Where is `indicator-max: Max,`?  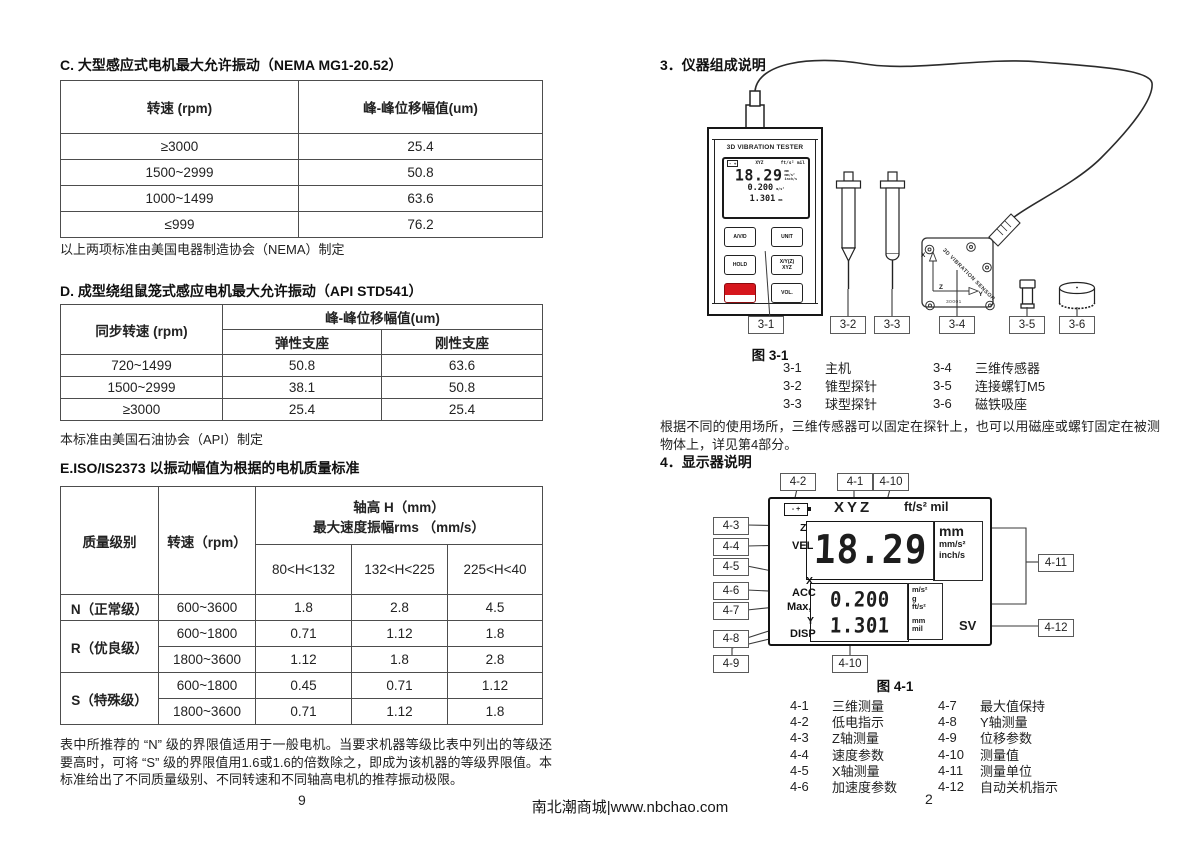 indicator-max: Max, is located at coordinates (799, 607).